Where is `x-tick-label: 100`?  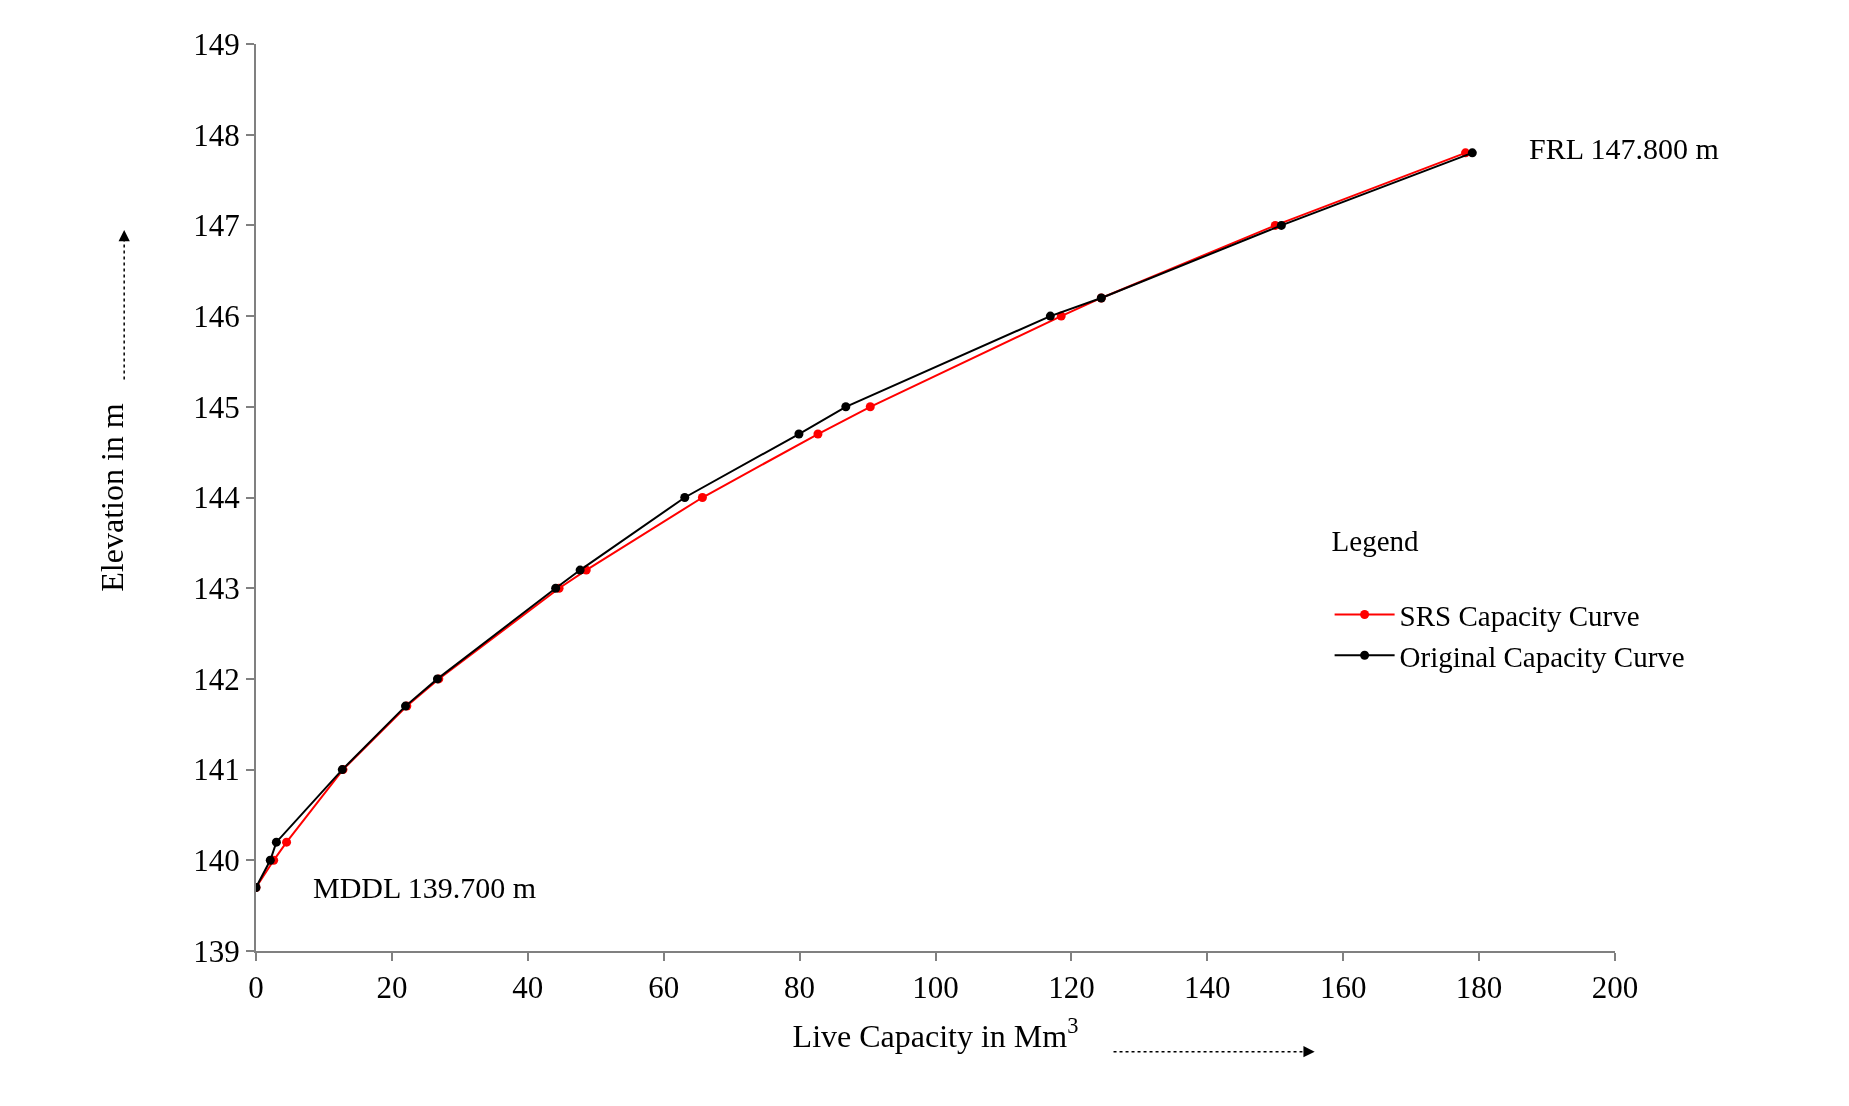 x-tick-label: 100 is located at coordinates (935, 988).